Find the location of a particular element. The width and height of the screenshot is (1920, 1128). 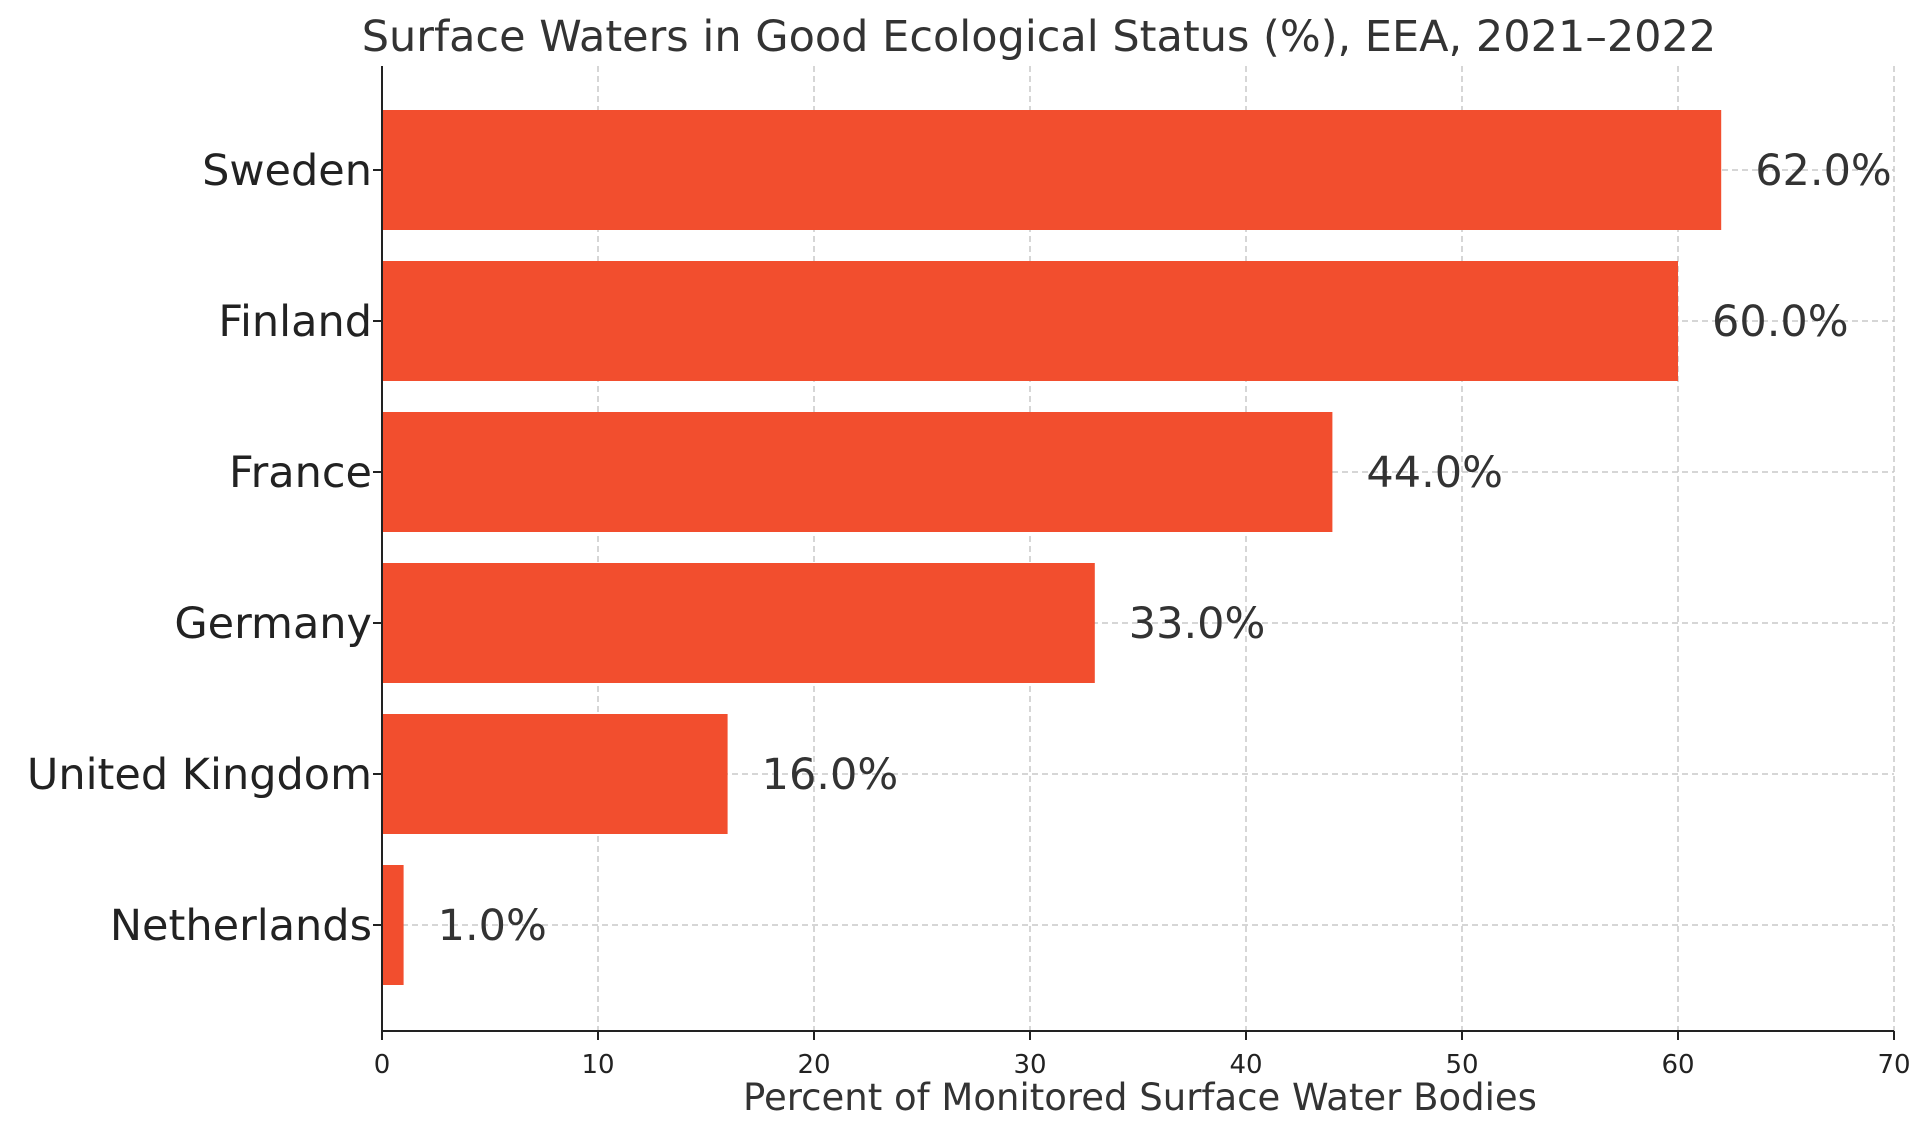

y-tick-label: France is located at coordinates (300, 473).